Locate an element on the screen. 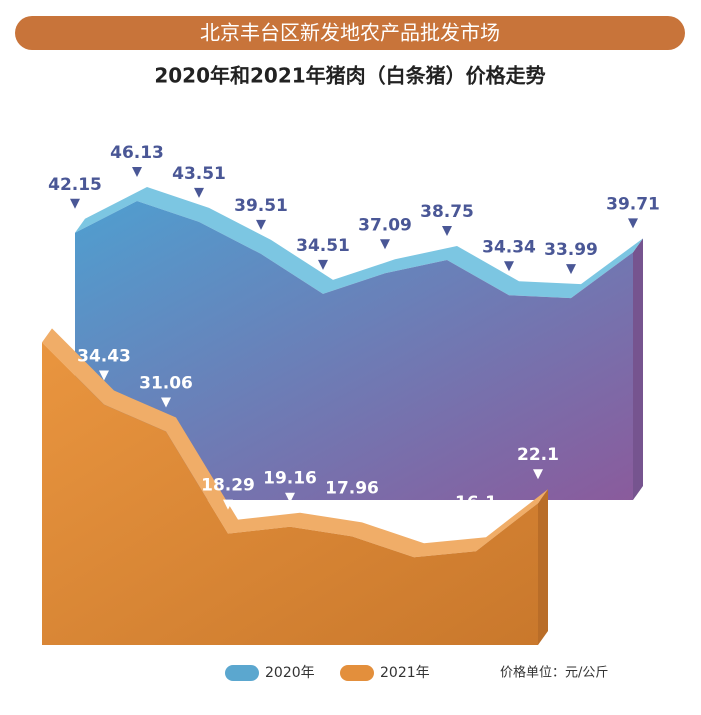 This screenshot has width=701, height=715. legend-label: 2020年 is located at coordinates (290, 673).